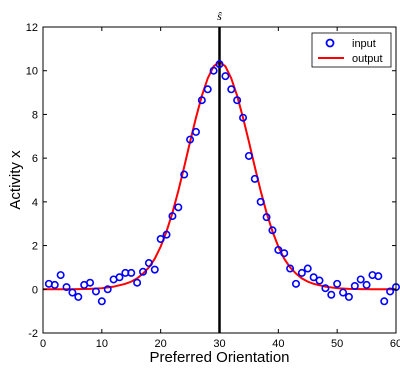 This screenshot has width=400, height=370. Describe the element at coordinates (219, 16) in the screenshot. I see `s-hat-annotation: ŝ` at that location.